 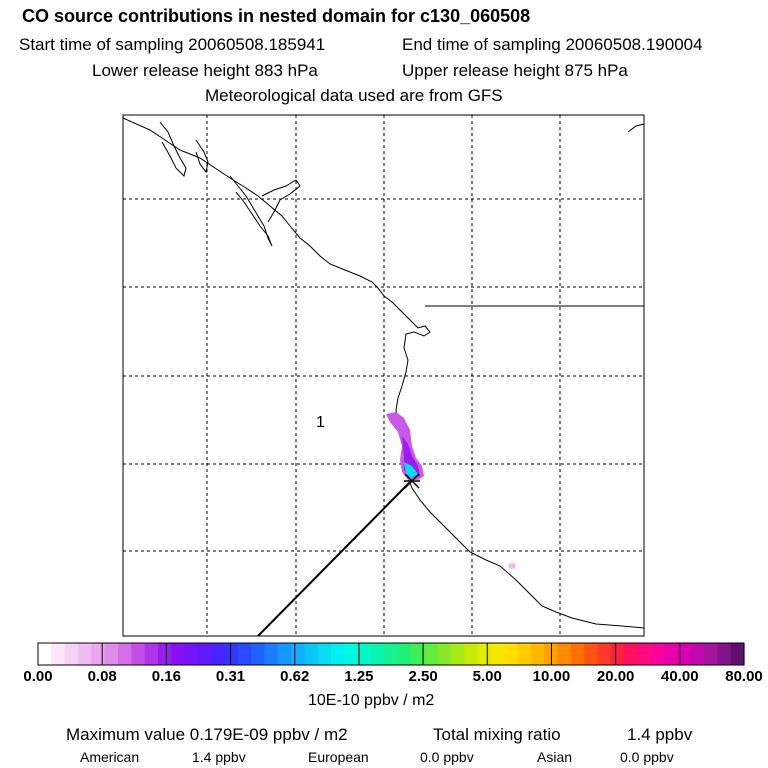 I want to click on source-european-value: 0.0 ppbv, so click(x=447, y=757).